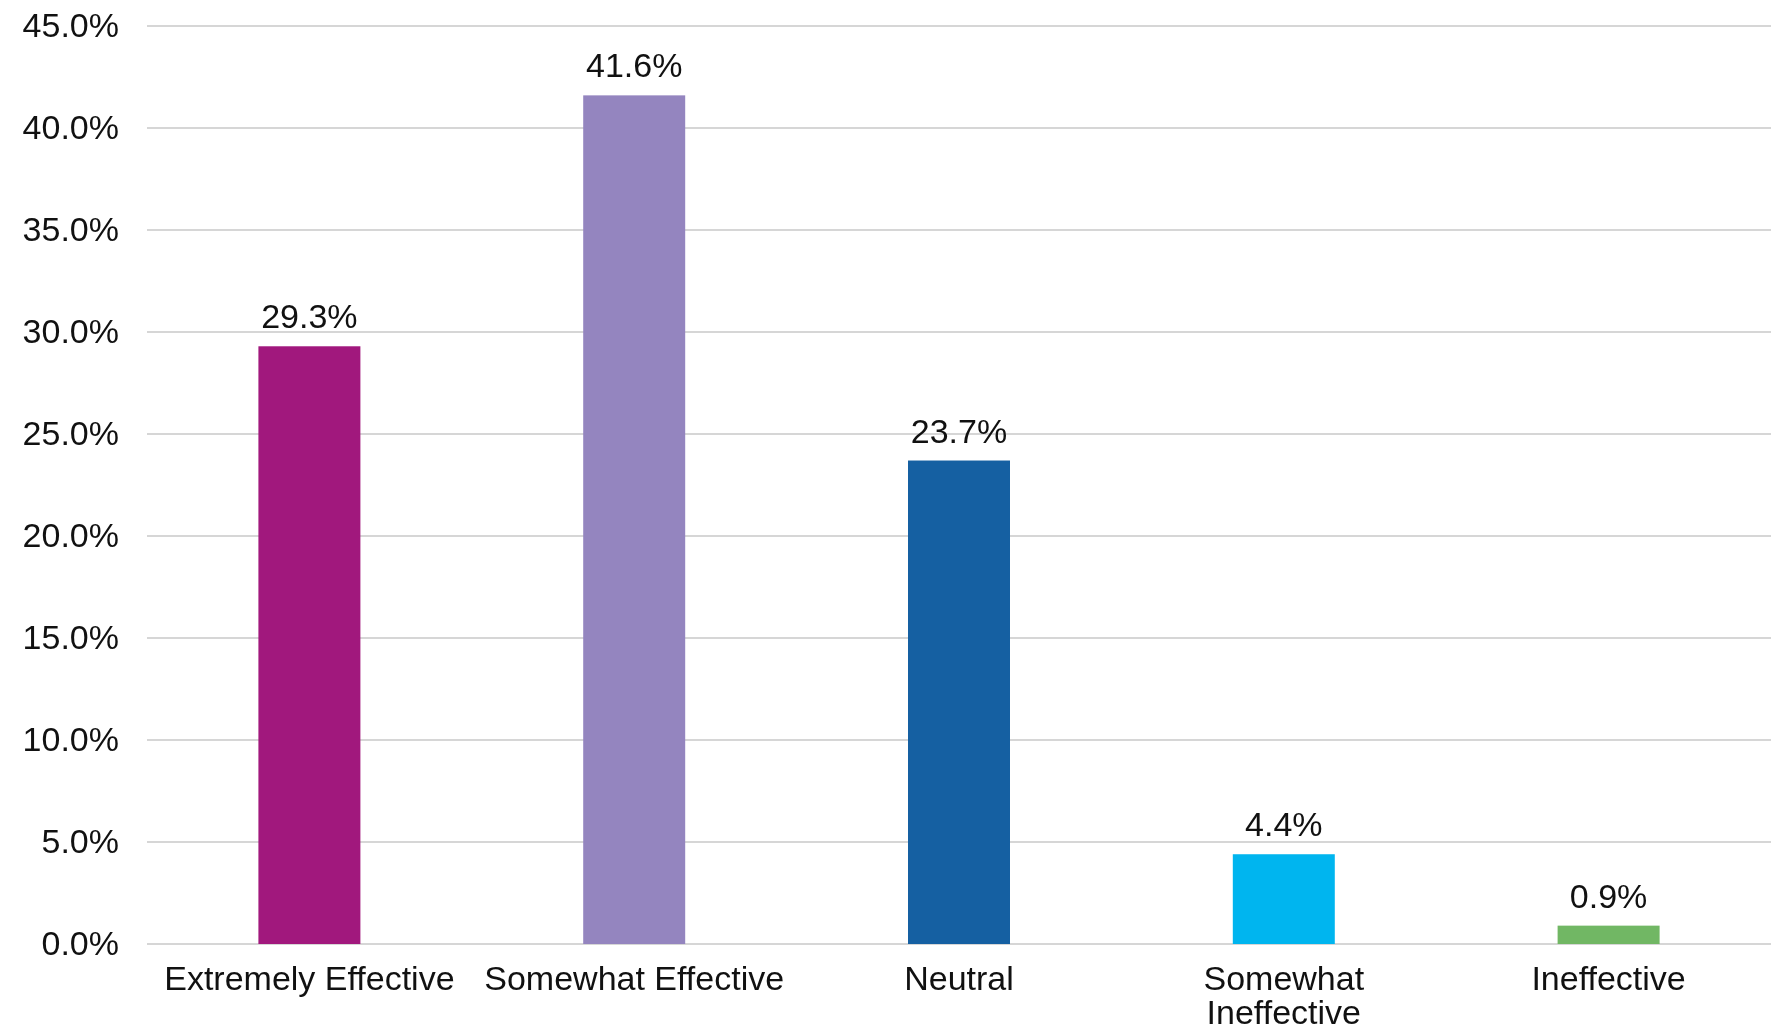  Describe the element at coordinates (309, 316) in the screenshot. I see `data-label: 29.3%` at that location.